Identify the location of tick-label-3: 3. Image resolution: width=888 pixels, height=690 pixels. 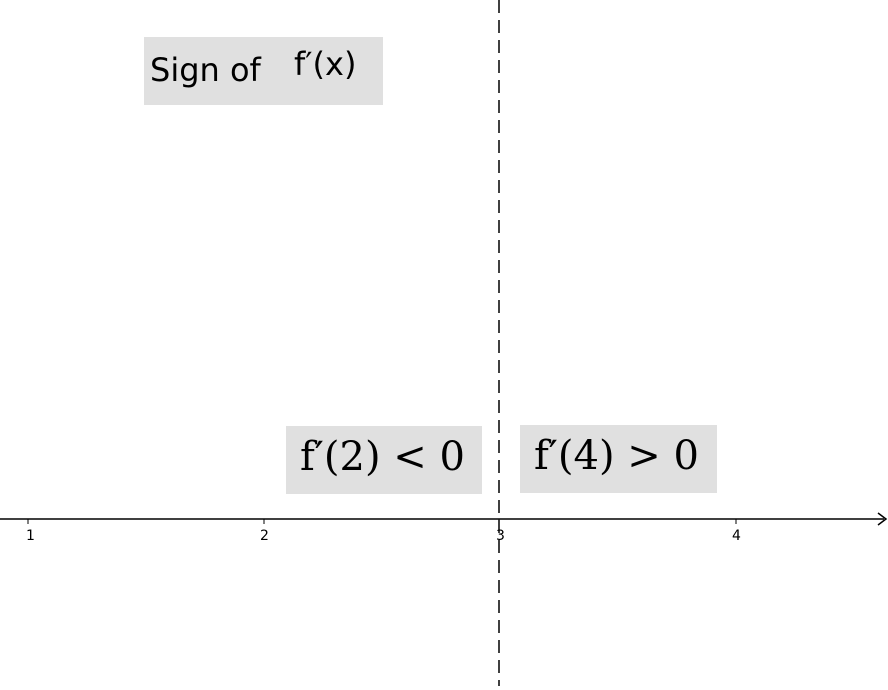
(500, 536).